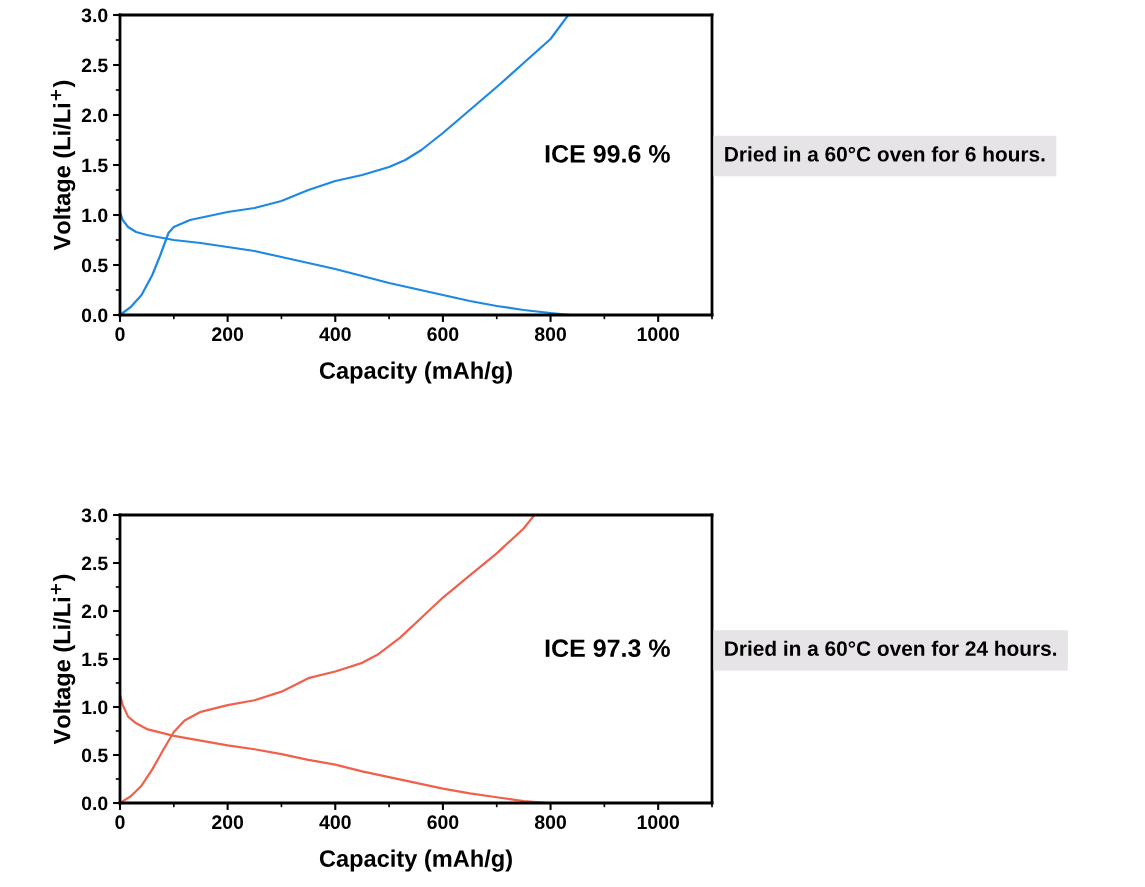 The width and height of the screenshot is (1145, 887). I want to click on annotation: ICE 97.3 %, so click(607, 648).